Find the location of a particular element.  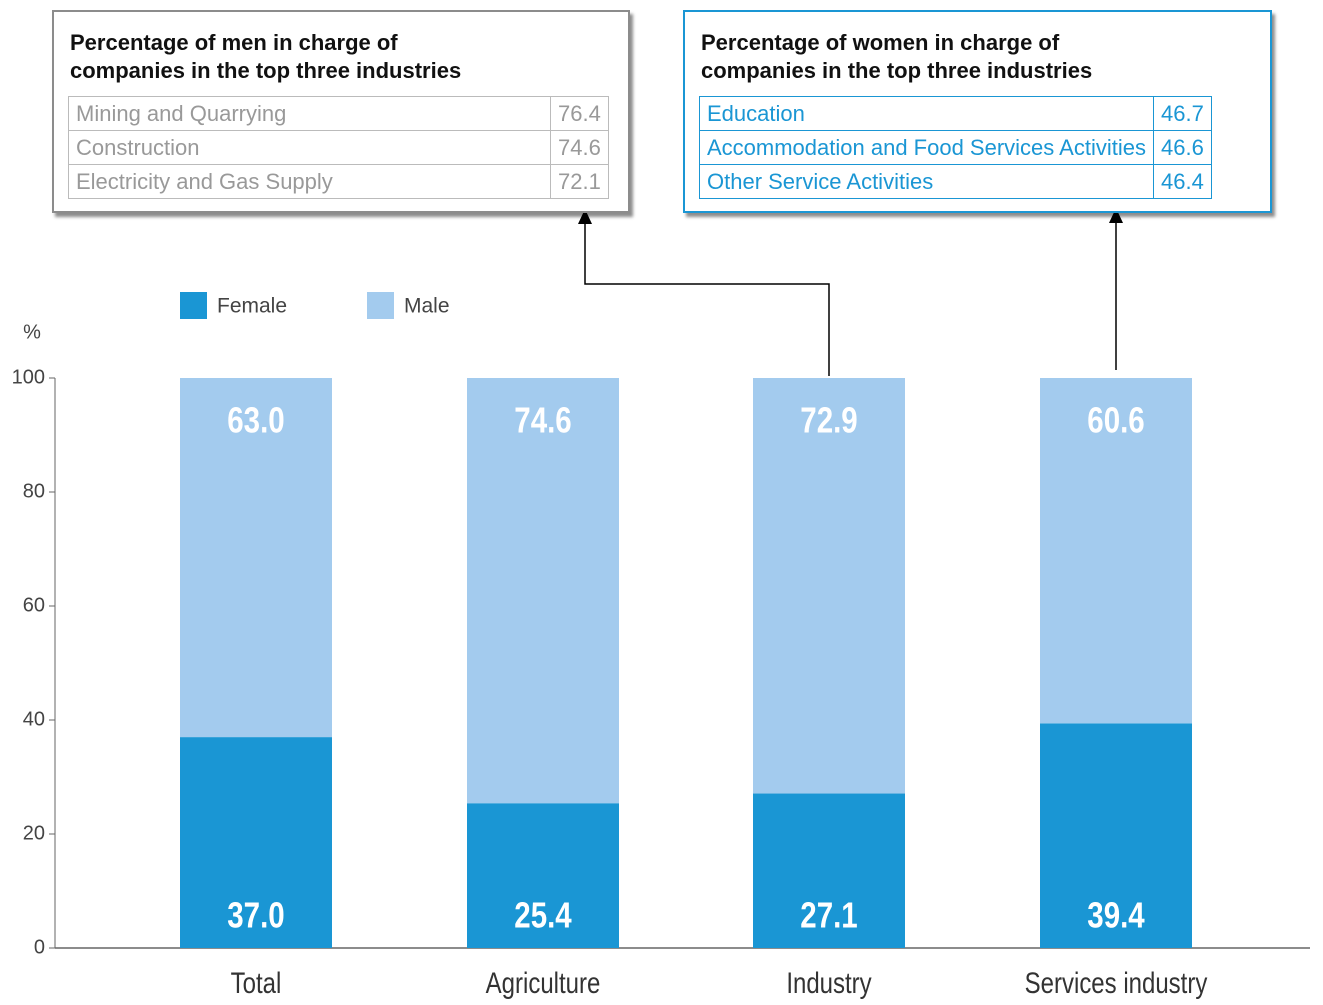

industry-name: Education is located at coordinates (926, 113).